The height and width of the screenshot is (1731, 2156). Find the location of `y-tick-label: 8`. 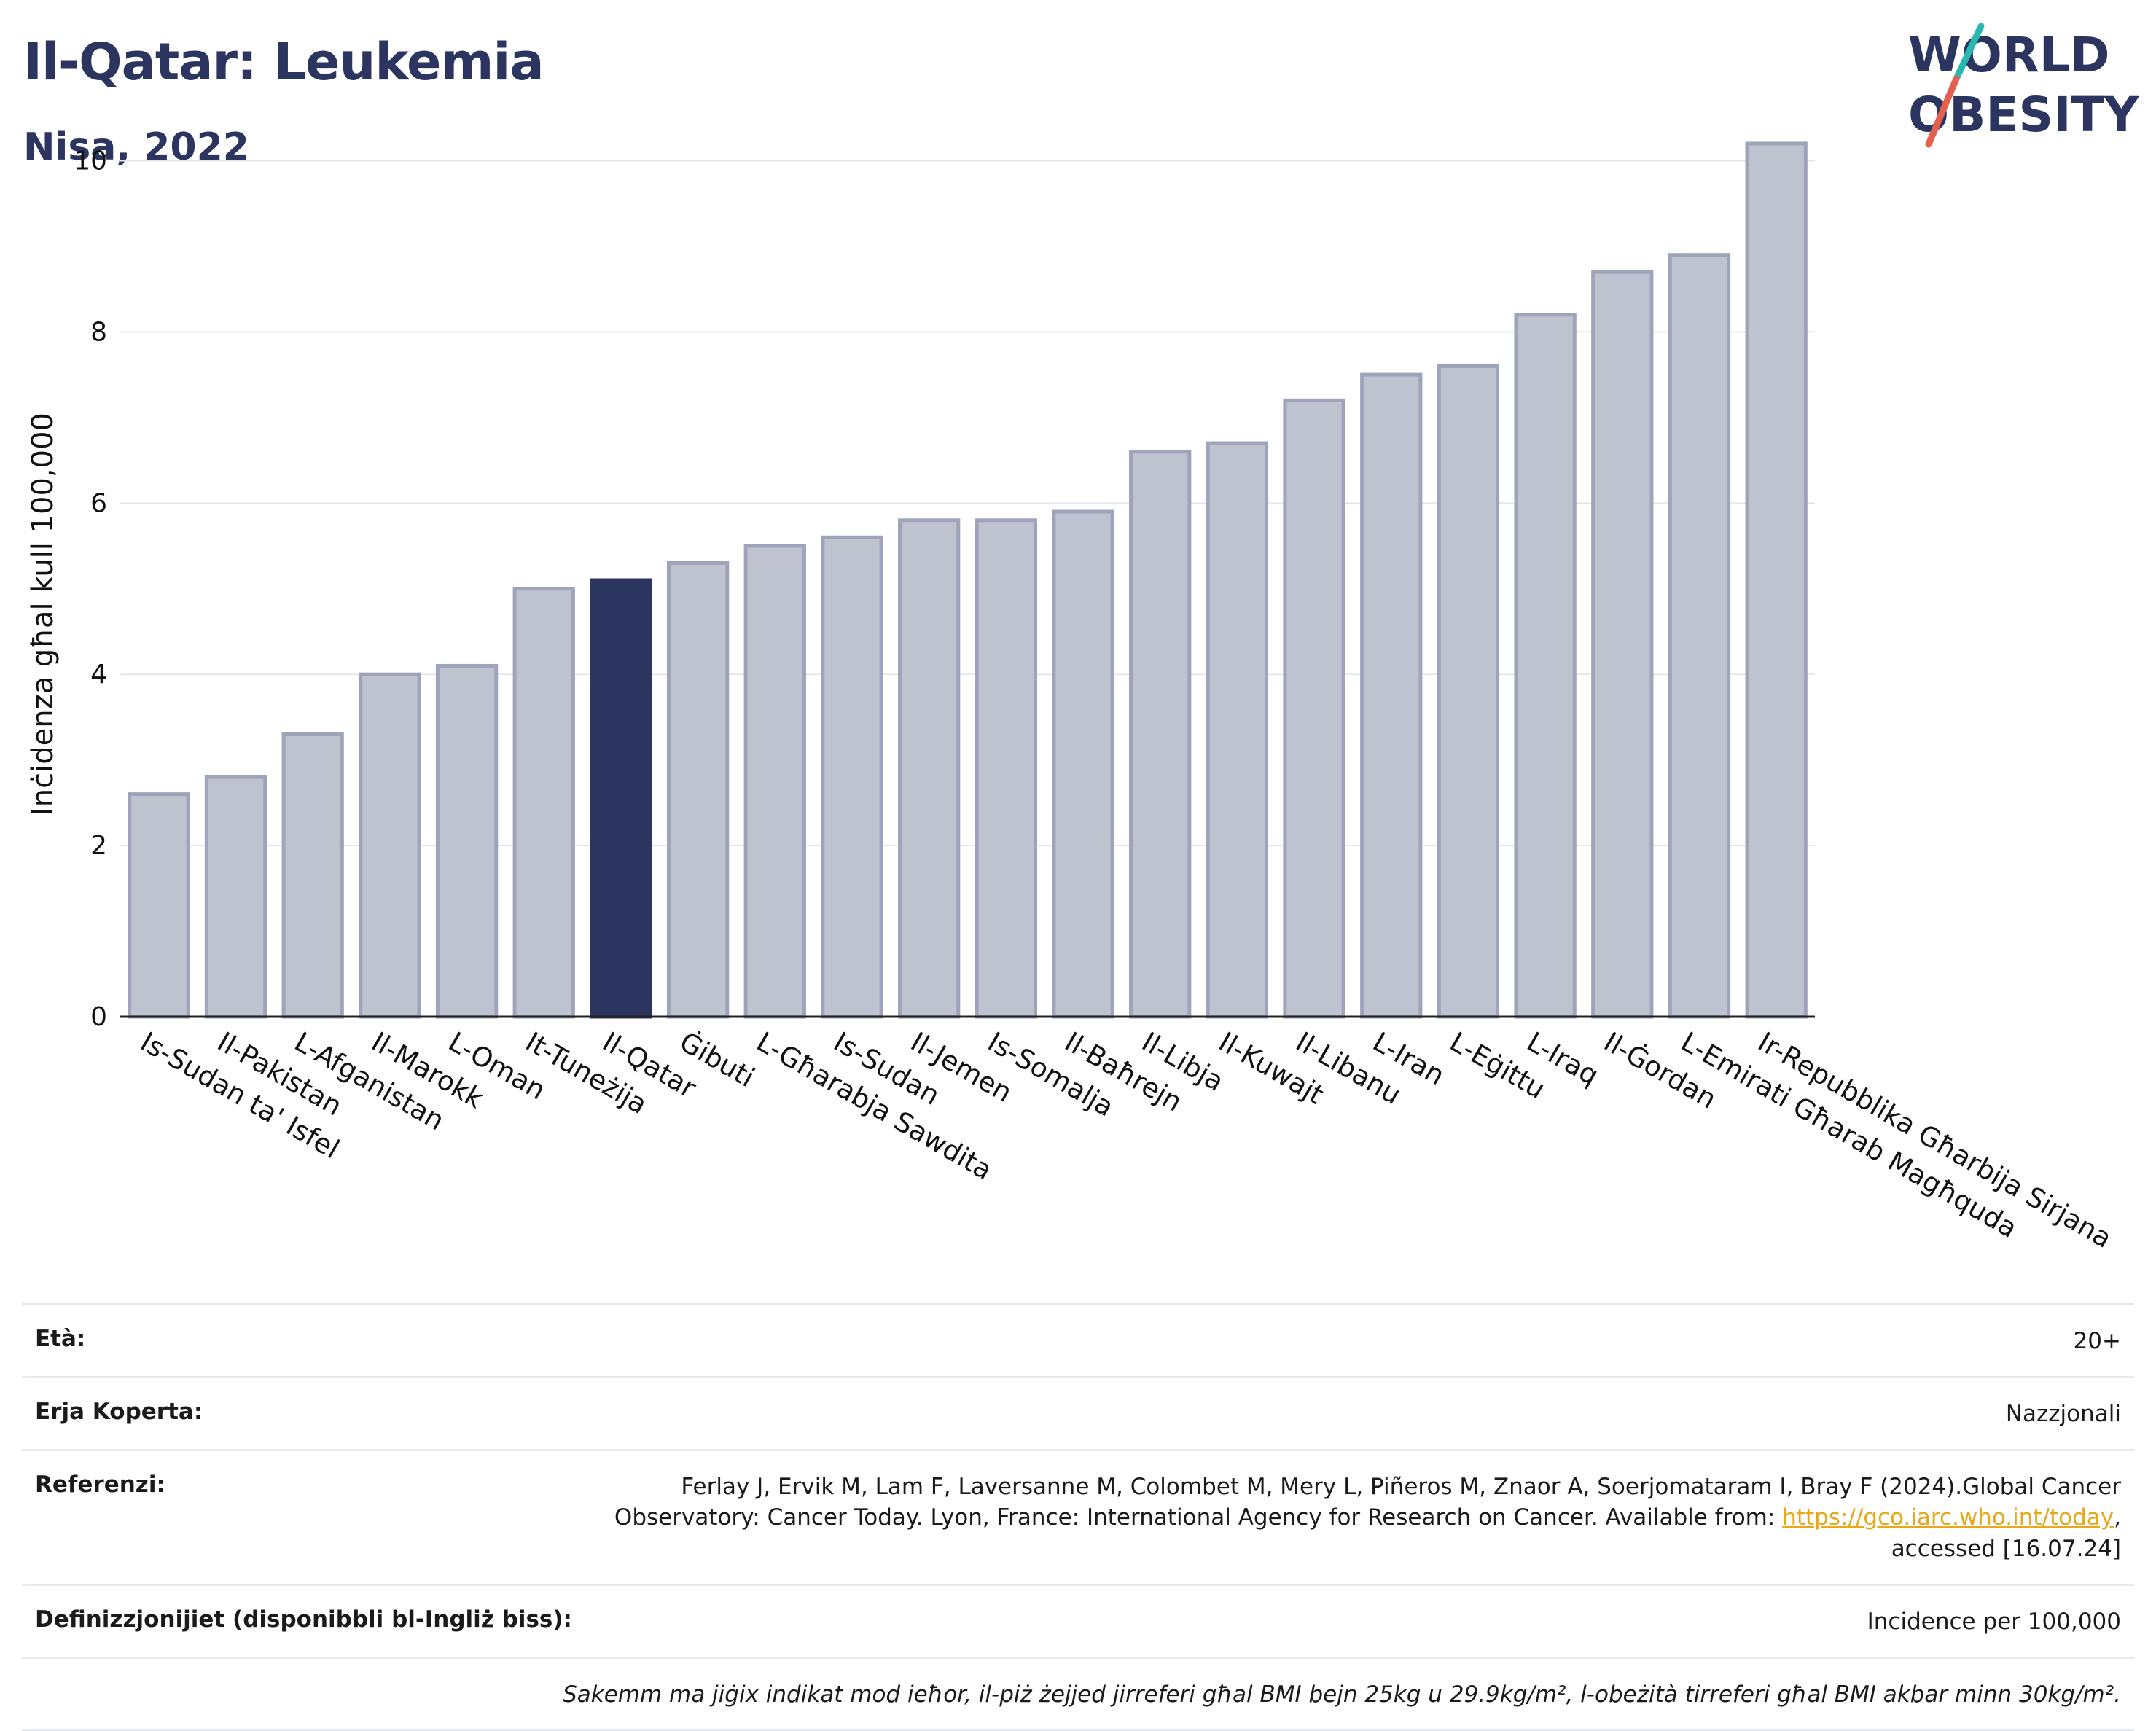

y-tick-label: 8 is located at coordinates (99, 332).